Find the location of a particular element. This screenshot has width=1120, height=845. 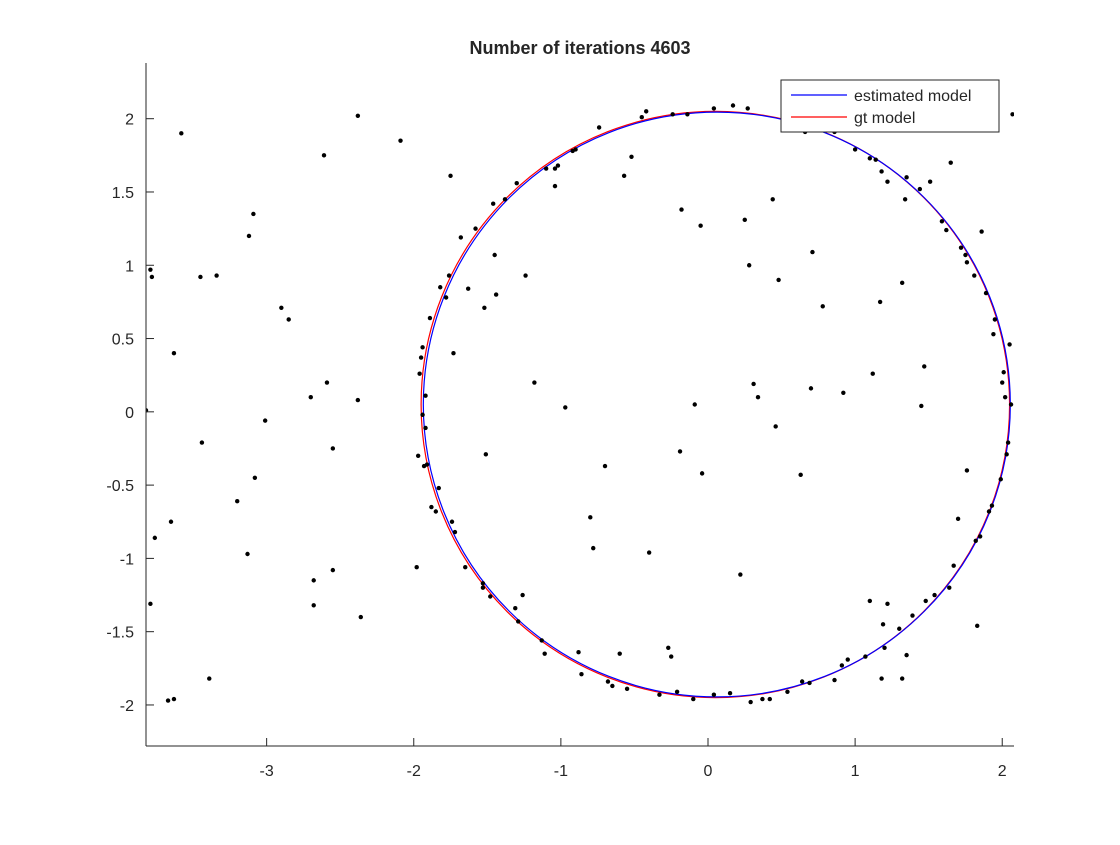

x-tick-label: -3 is located at coordinates (267, 771).